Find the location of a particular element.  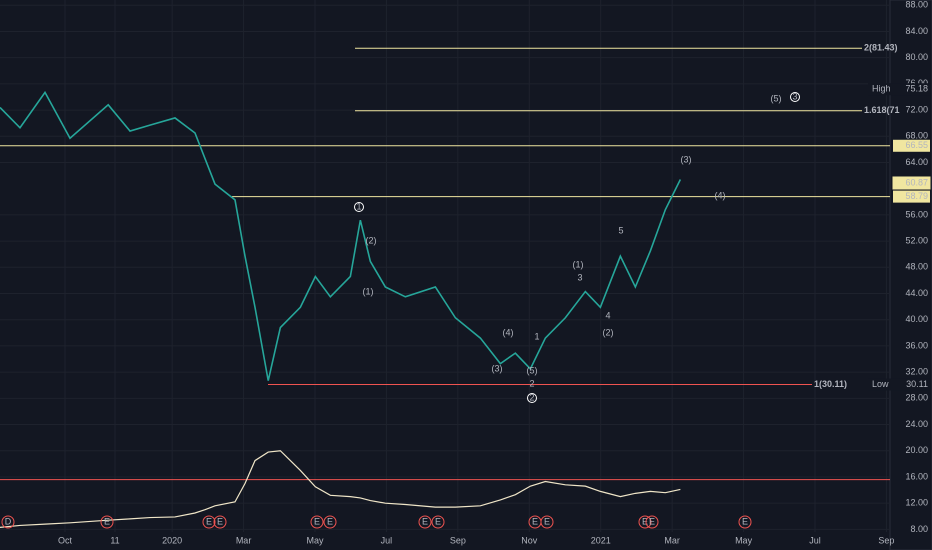

badge-value: 30.11 is located at coordinates (917, 384).